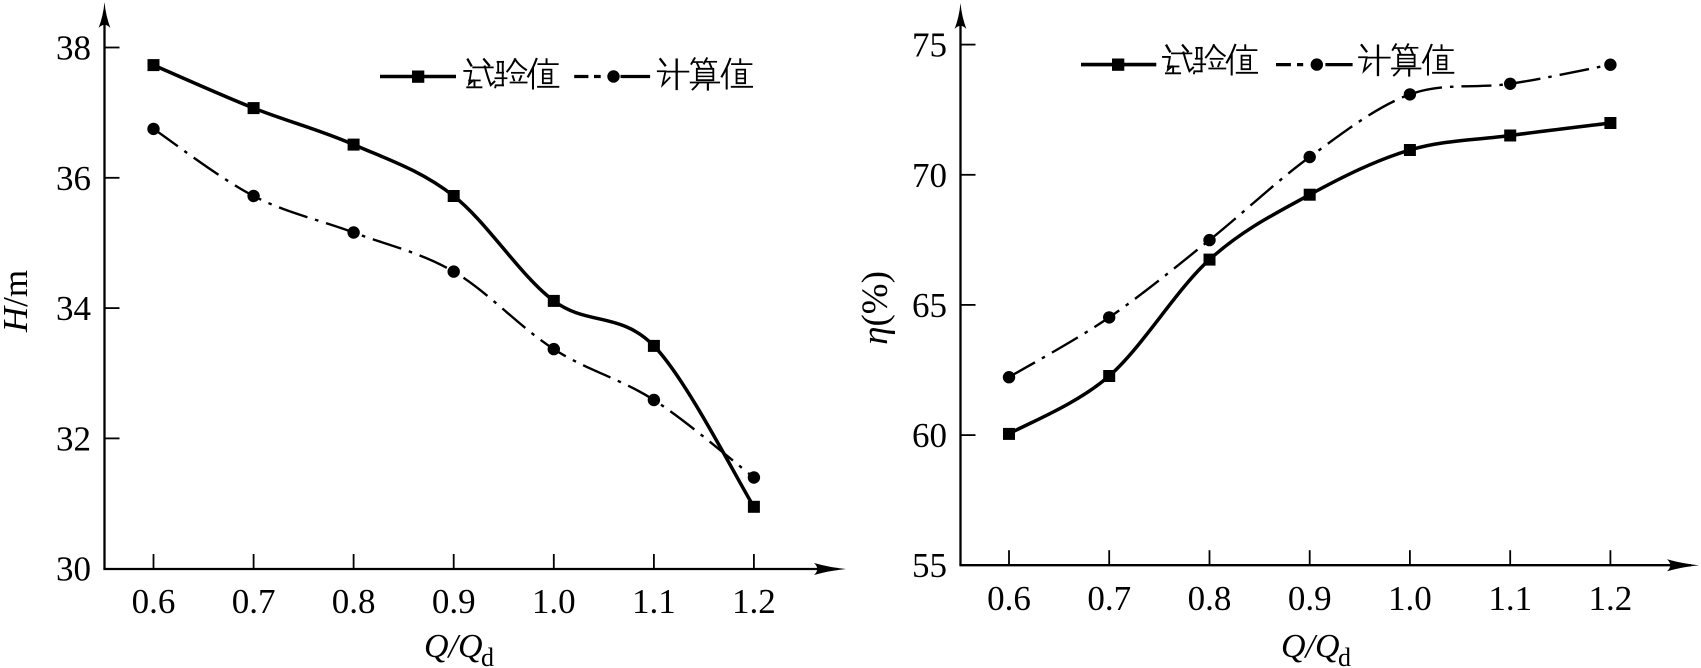 The width and height of the screenshot is (1701, 668). Describe the element at coordinates (73, 438) in the screenshot. I see `svg-text: 32` at that location.